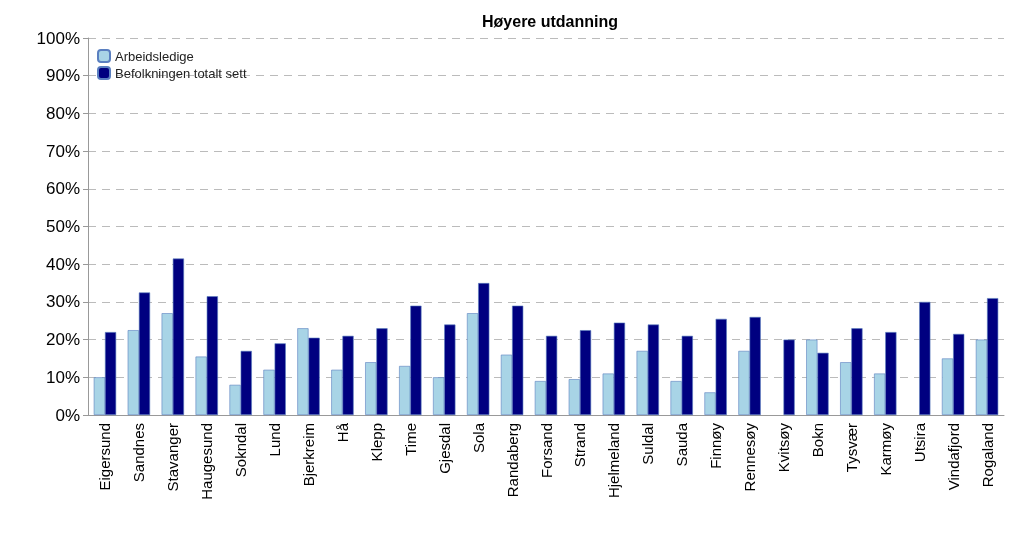 The image size is (1018, 534). I want to click on x-tick-label: Time, so click(410, 439).